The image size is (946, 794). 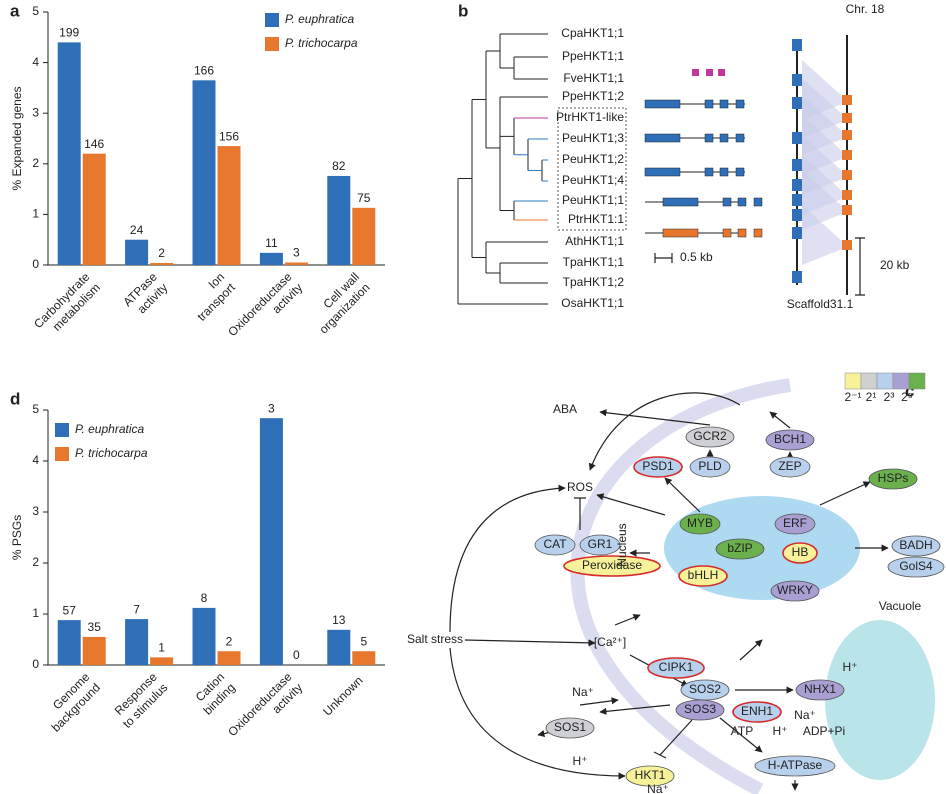 What do you see at coordinates (871, 397) in the screenshot?
I see `legend-label: 2¹` at bounding box center [871, 397].